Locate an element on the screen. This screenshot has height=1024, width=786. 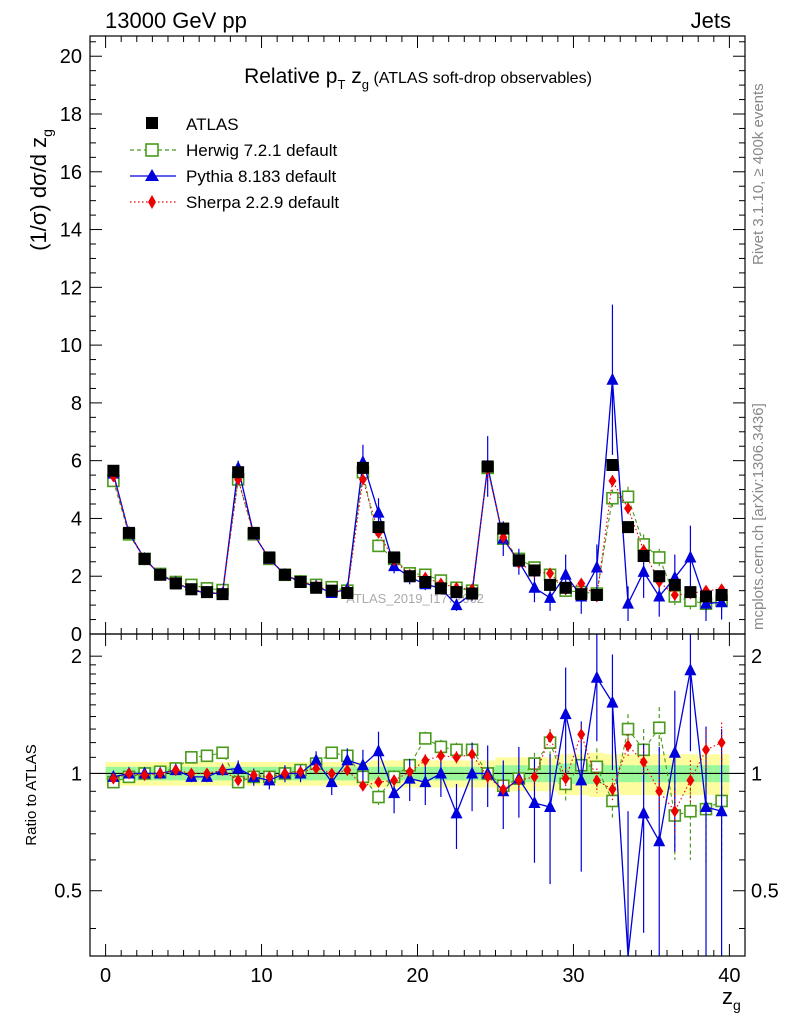
y-tick-label: 20 is located at coordinates (71, 57).